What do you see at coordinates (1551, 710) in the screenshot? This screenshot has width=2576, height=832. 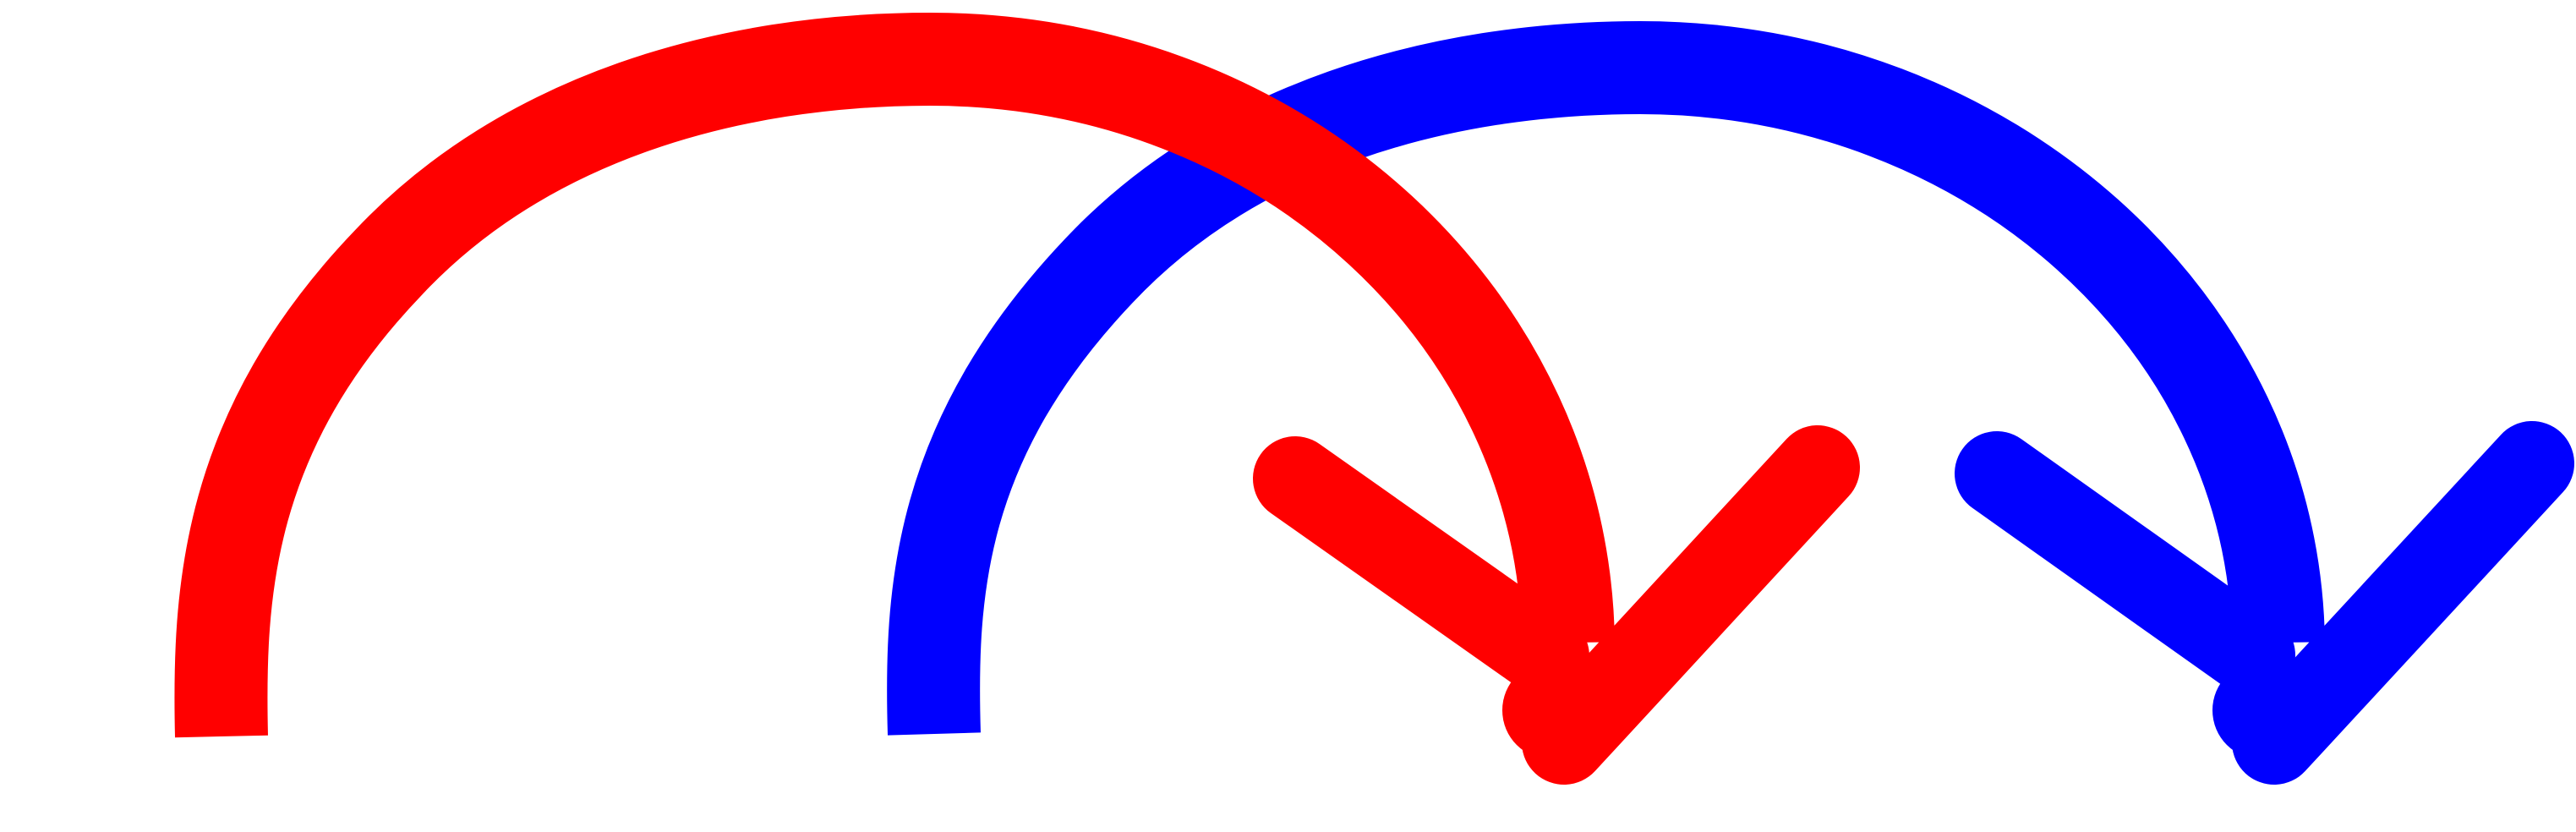 I see `arrow-red-head` at bounding box center [1551, 710].